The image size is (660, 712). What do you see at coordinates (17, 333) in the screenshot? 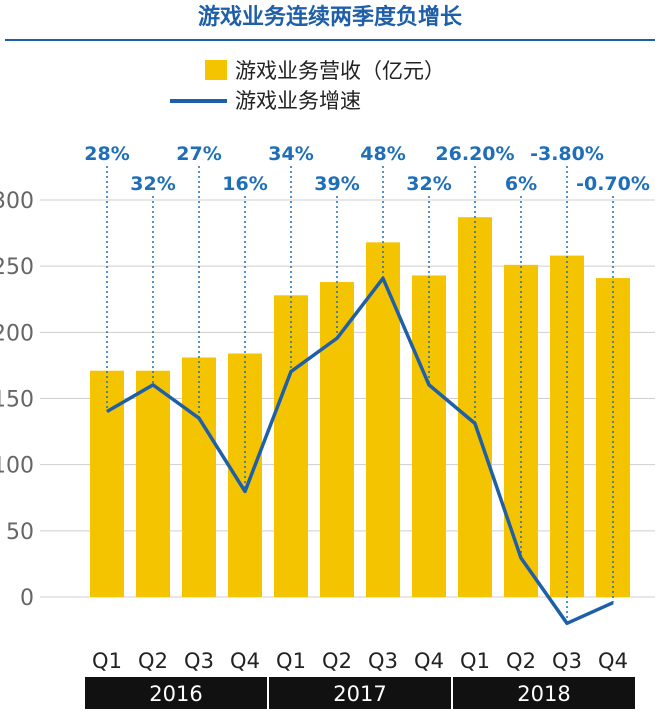
I see `y-tick-label: 200` at bounding box center [17, 333].